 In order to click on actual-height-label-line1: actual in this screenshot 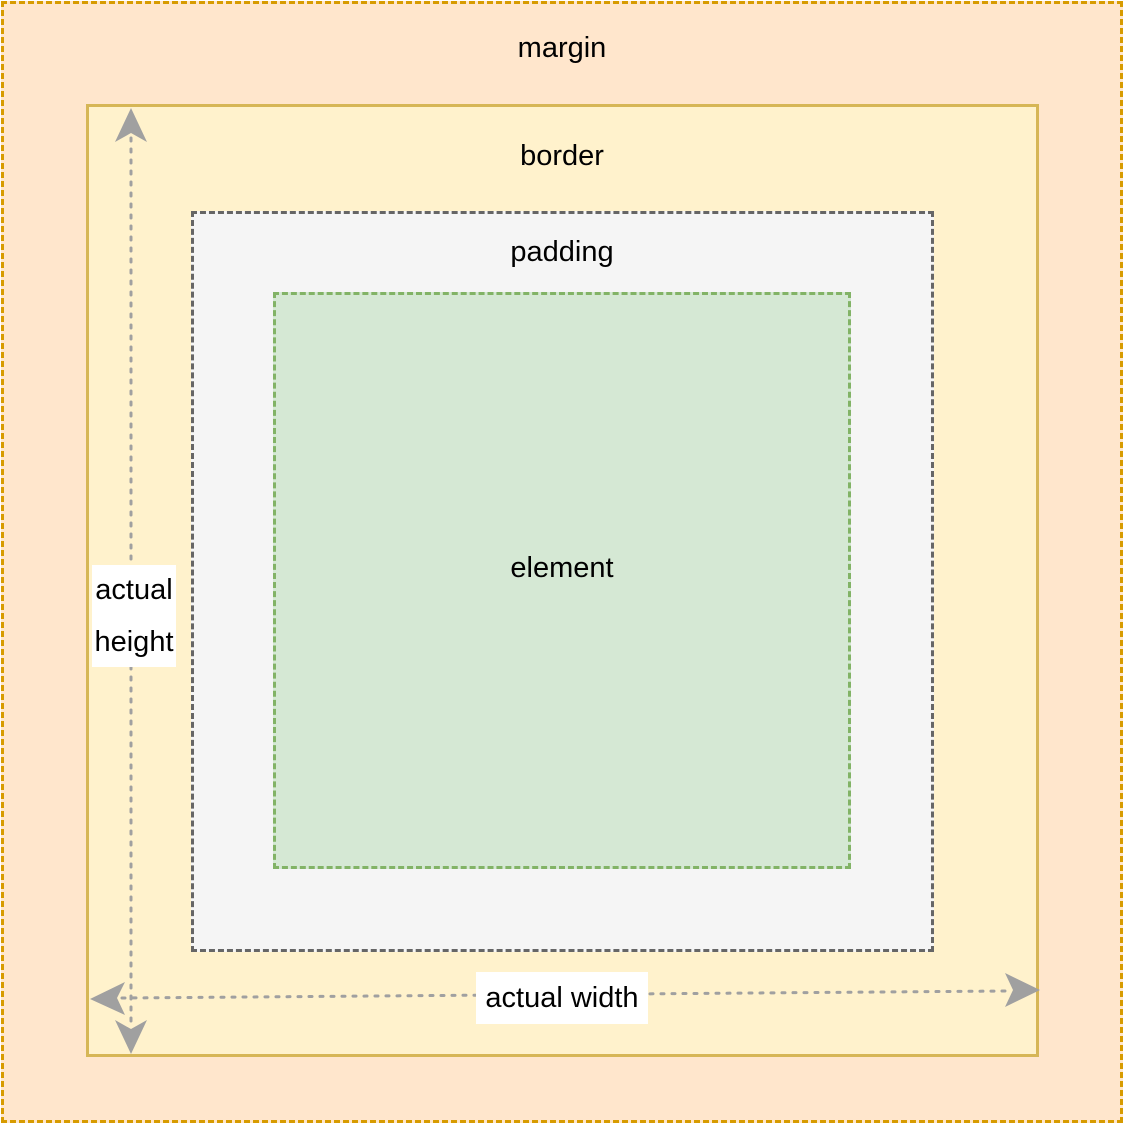, I will do `click(134, 590)`.